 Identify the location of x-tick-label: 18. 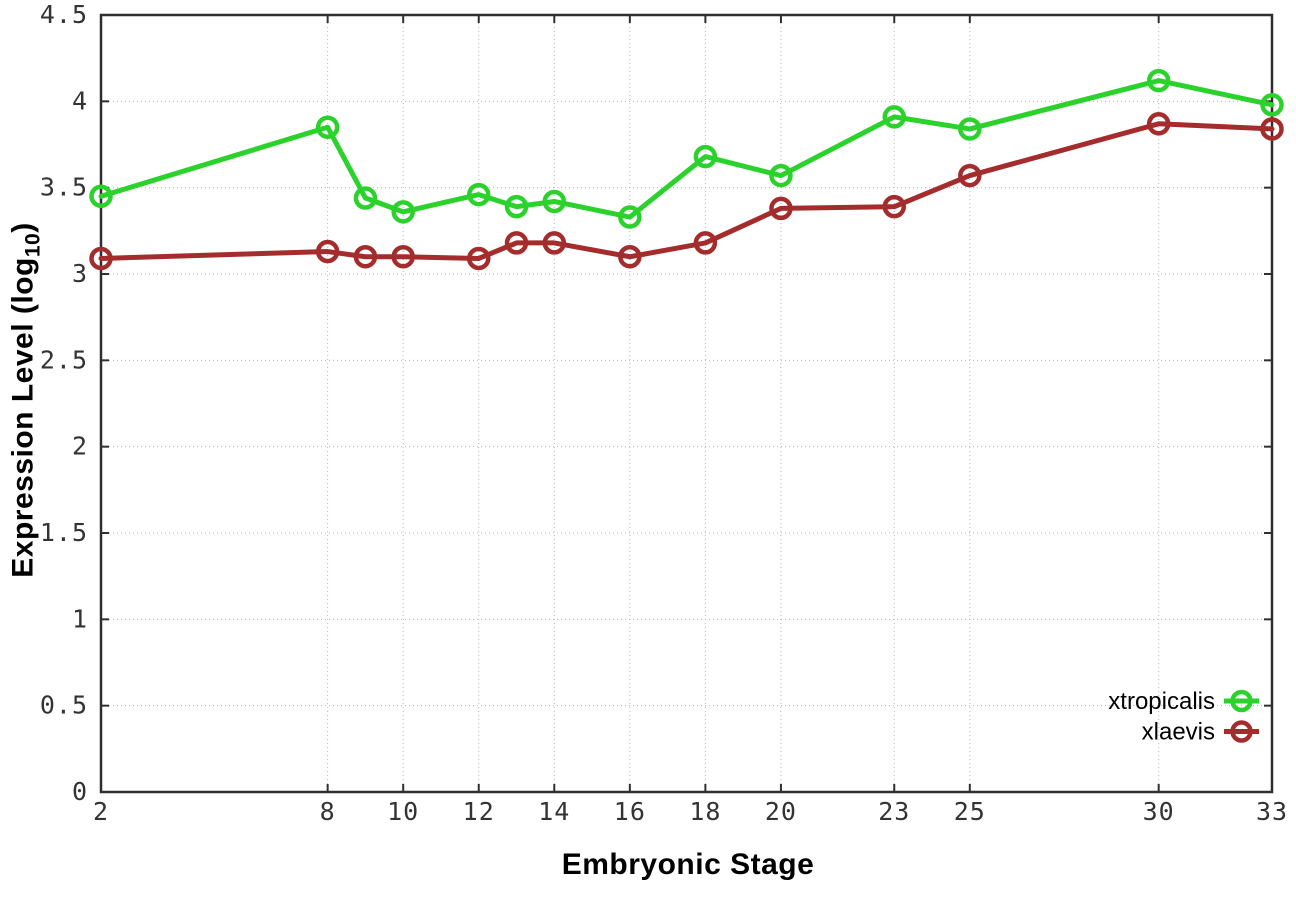
(705, 811).